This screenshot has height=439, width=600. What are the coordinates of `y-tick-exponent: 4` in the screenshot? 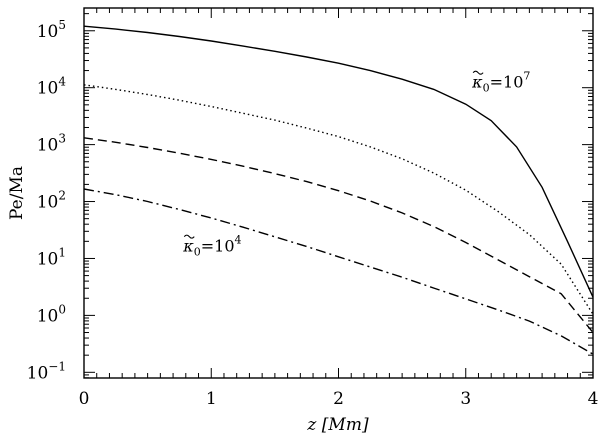 It's located at (62, 82).